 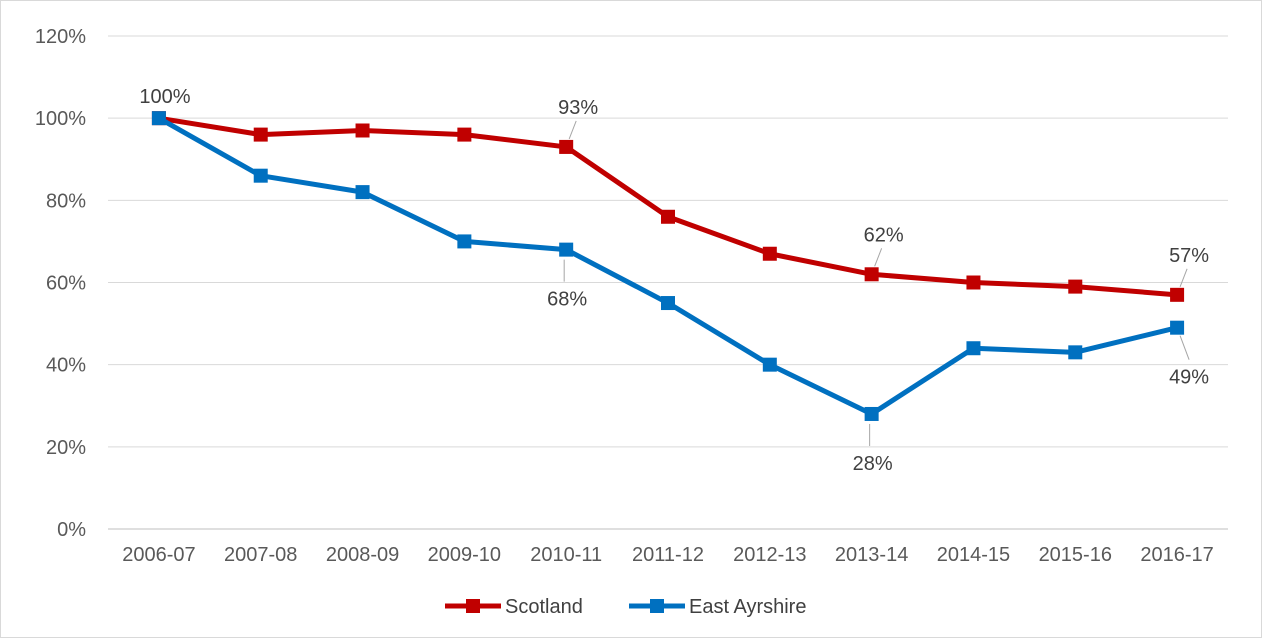 I want to click on y-tick-label: 0%, so click(x=71, y=530).